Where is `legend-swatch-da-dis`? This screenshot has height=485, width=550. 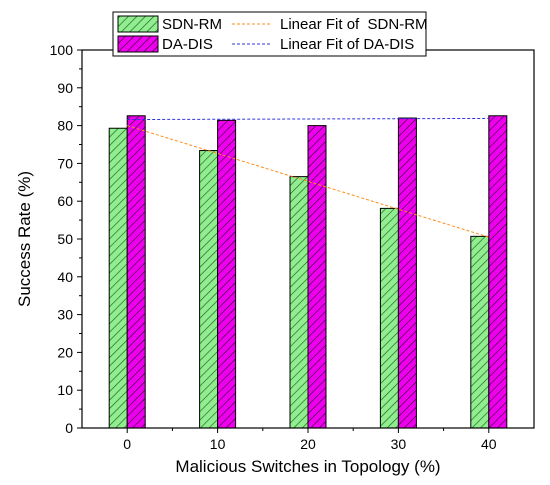 legend-swatch-da-dis is located at coordinates (138, 44).